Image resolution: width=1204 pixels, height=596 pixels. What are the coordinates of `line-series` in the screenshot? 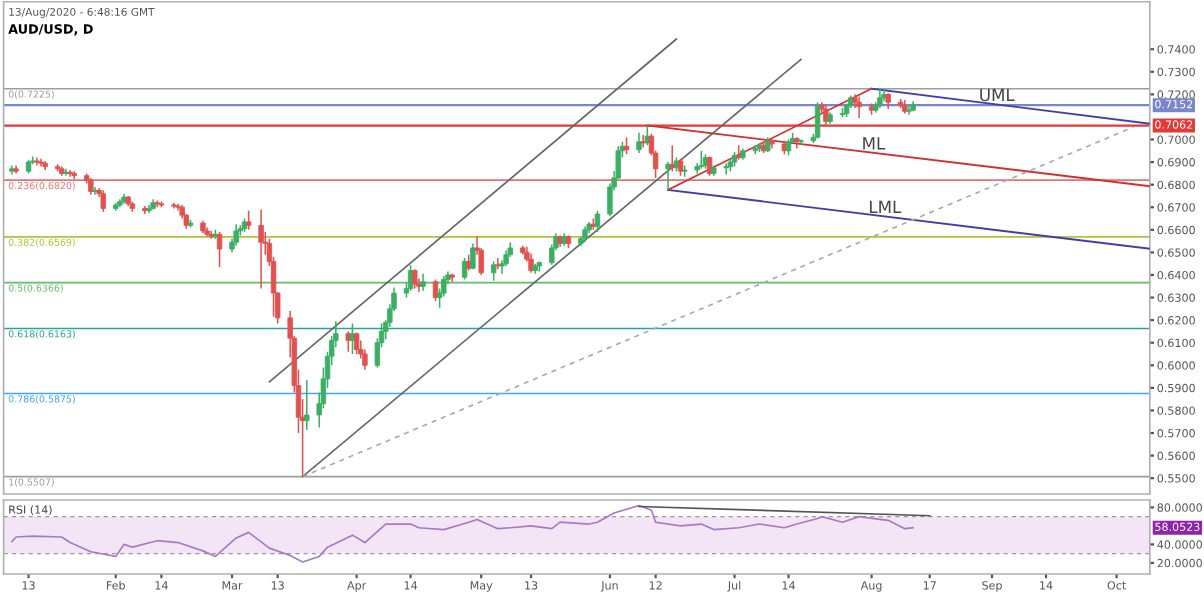 It's located at (462, 533).